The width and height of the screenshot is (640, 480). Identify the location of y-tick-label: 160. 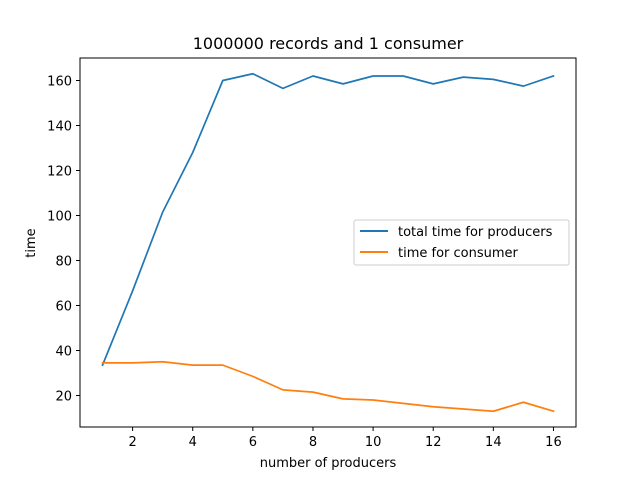
(59, 82).